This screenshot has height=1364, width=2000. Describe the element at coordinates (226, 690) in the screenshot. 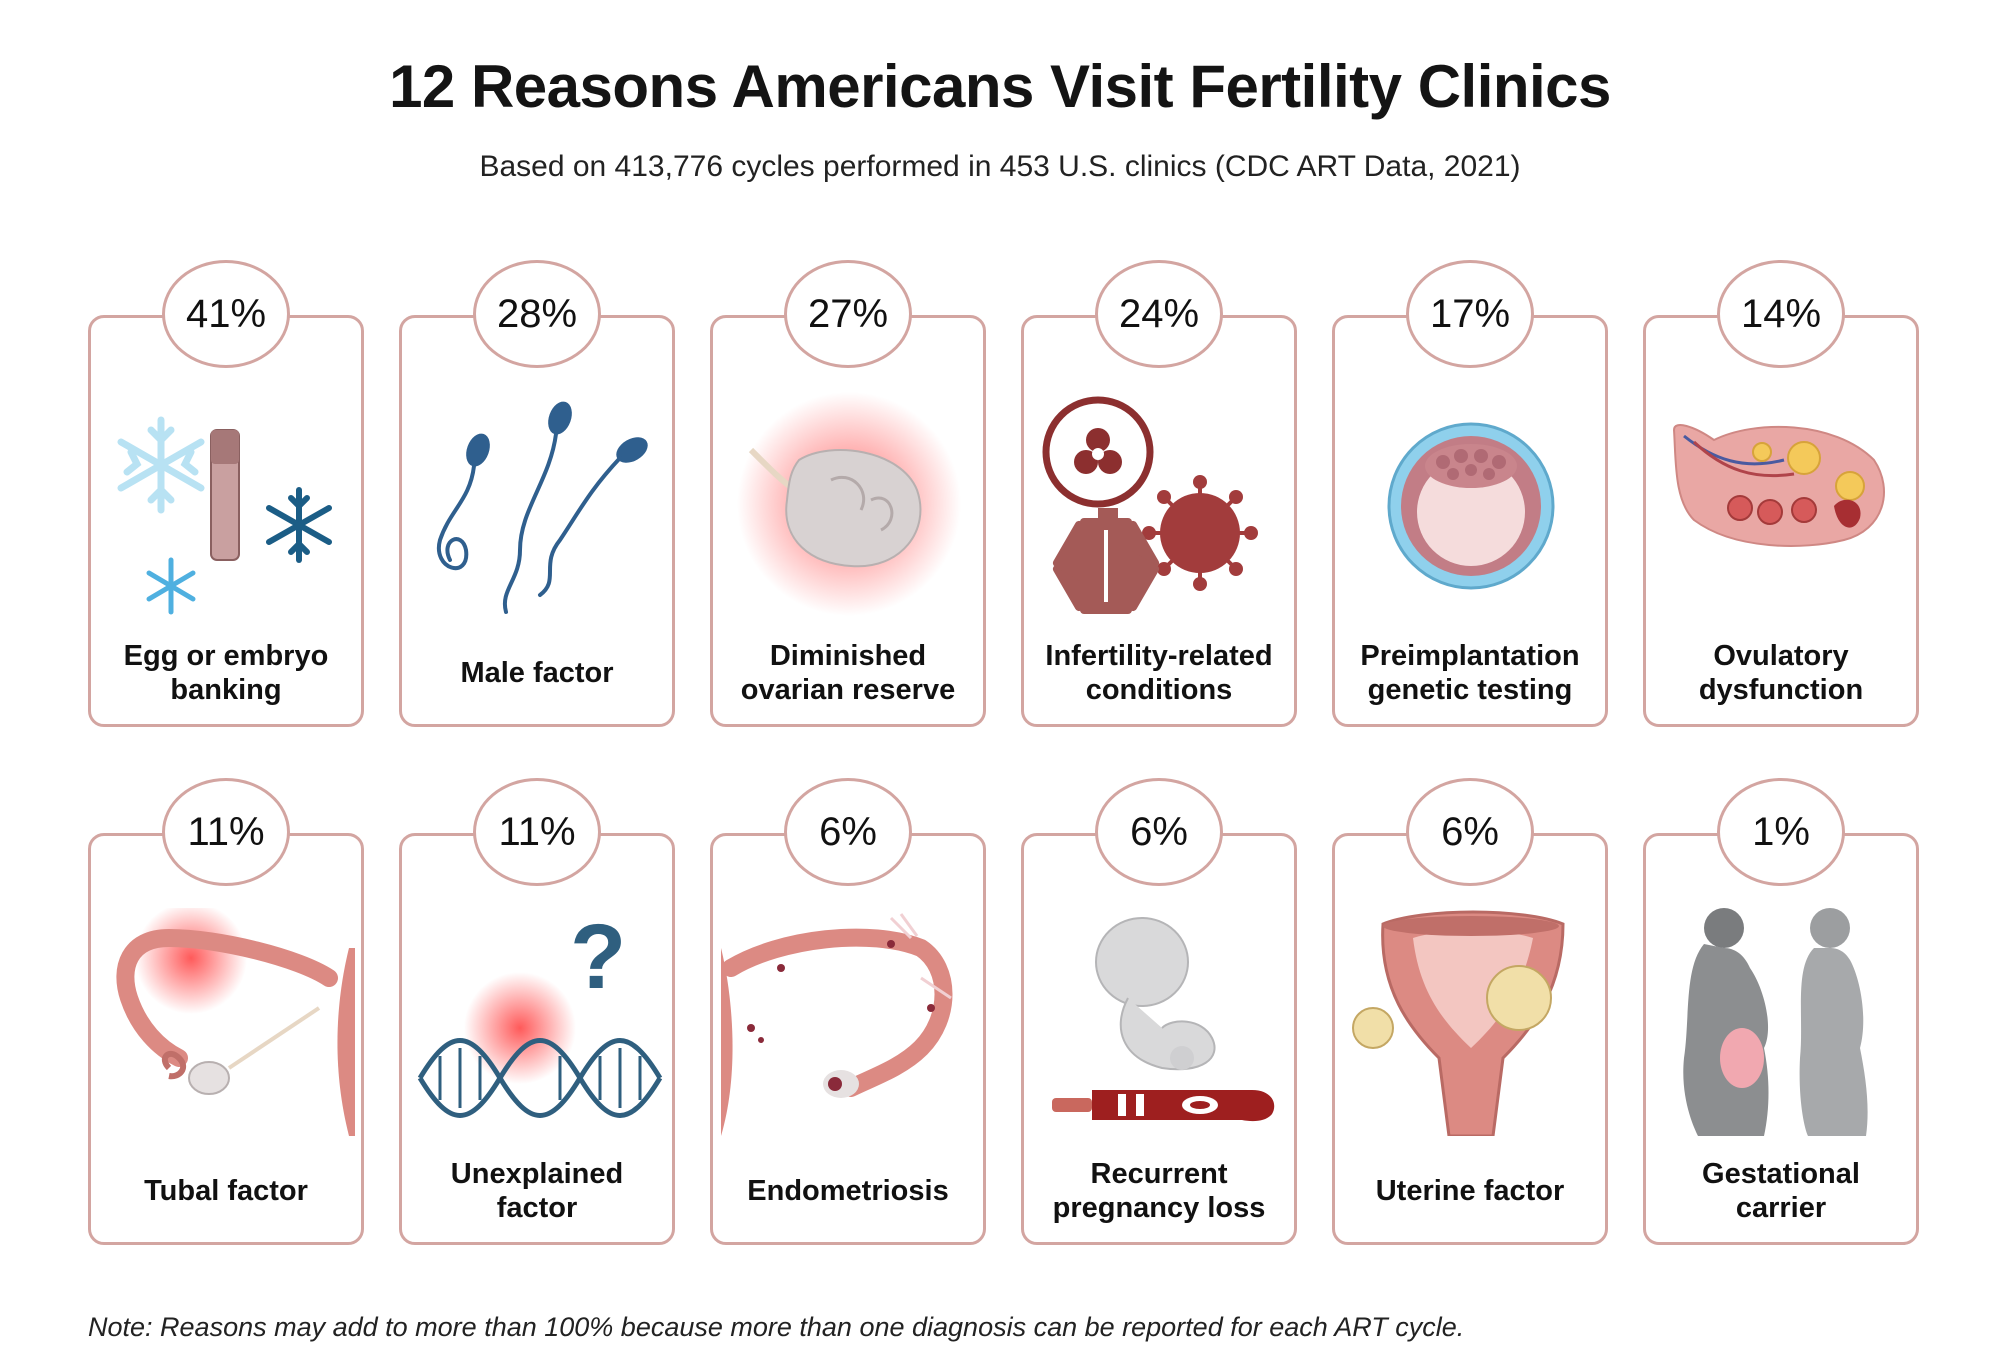

I see `reason-label-line: banking` at that location.